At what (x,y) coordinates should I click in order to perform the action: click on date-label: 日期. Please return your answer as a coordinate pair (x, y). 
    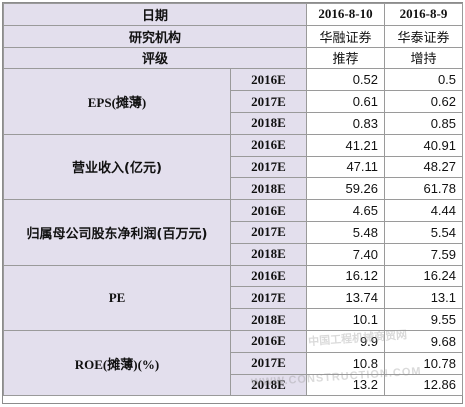
    Looking at the image, I should click on (155, 14).